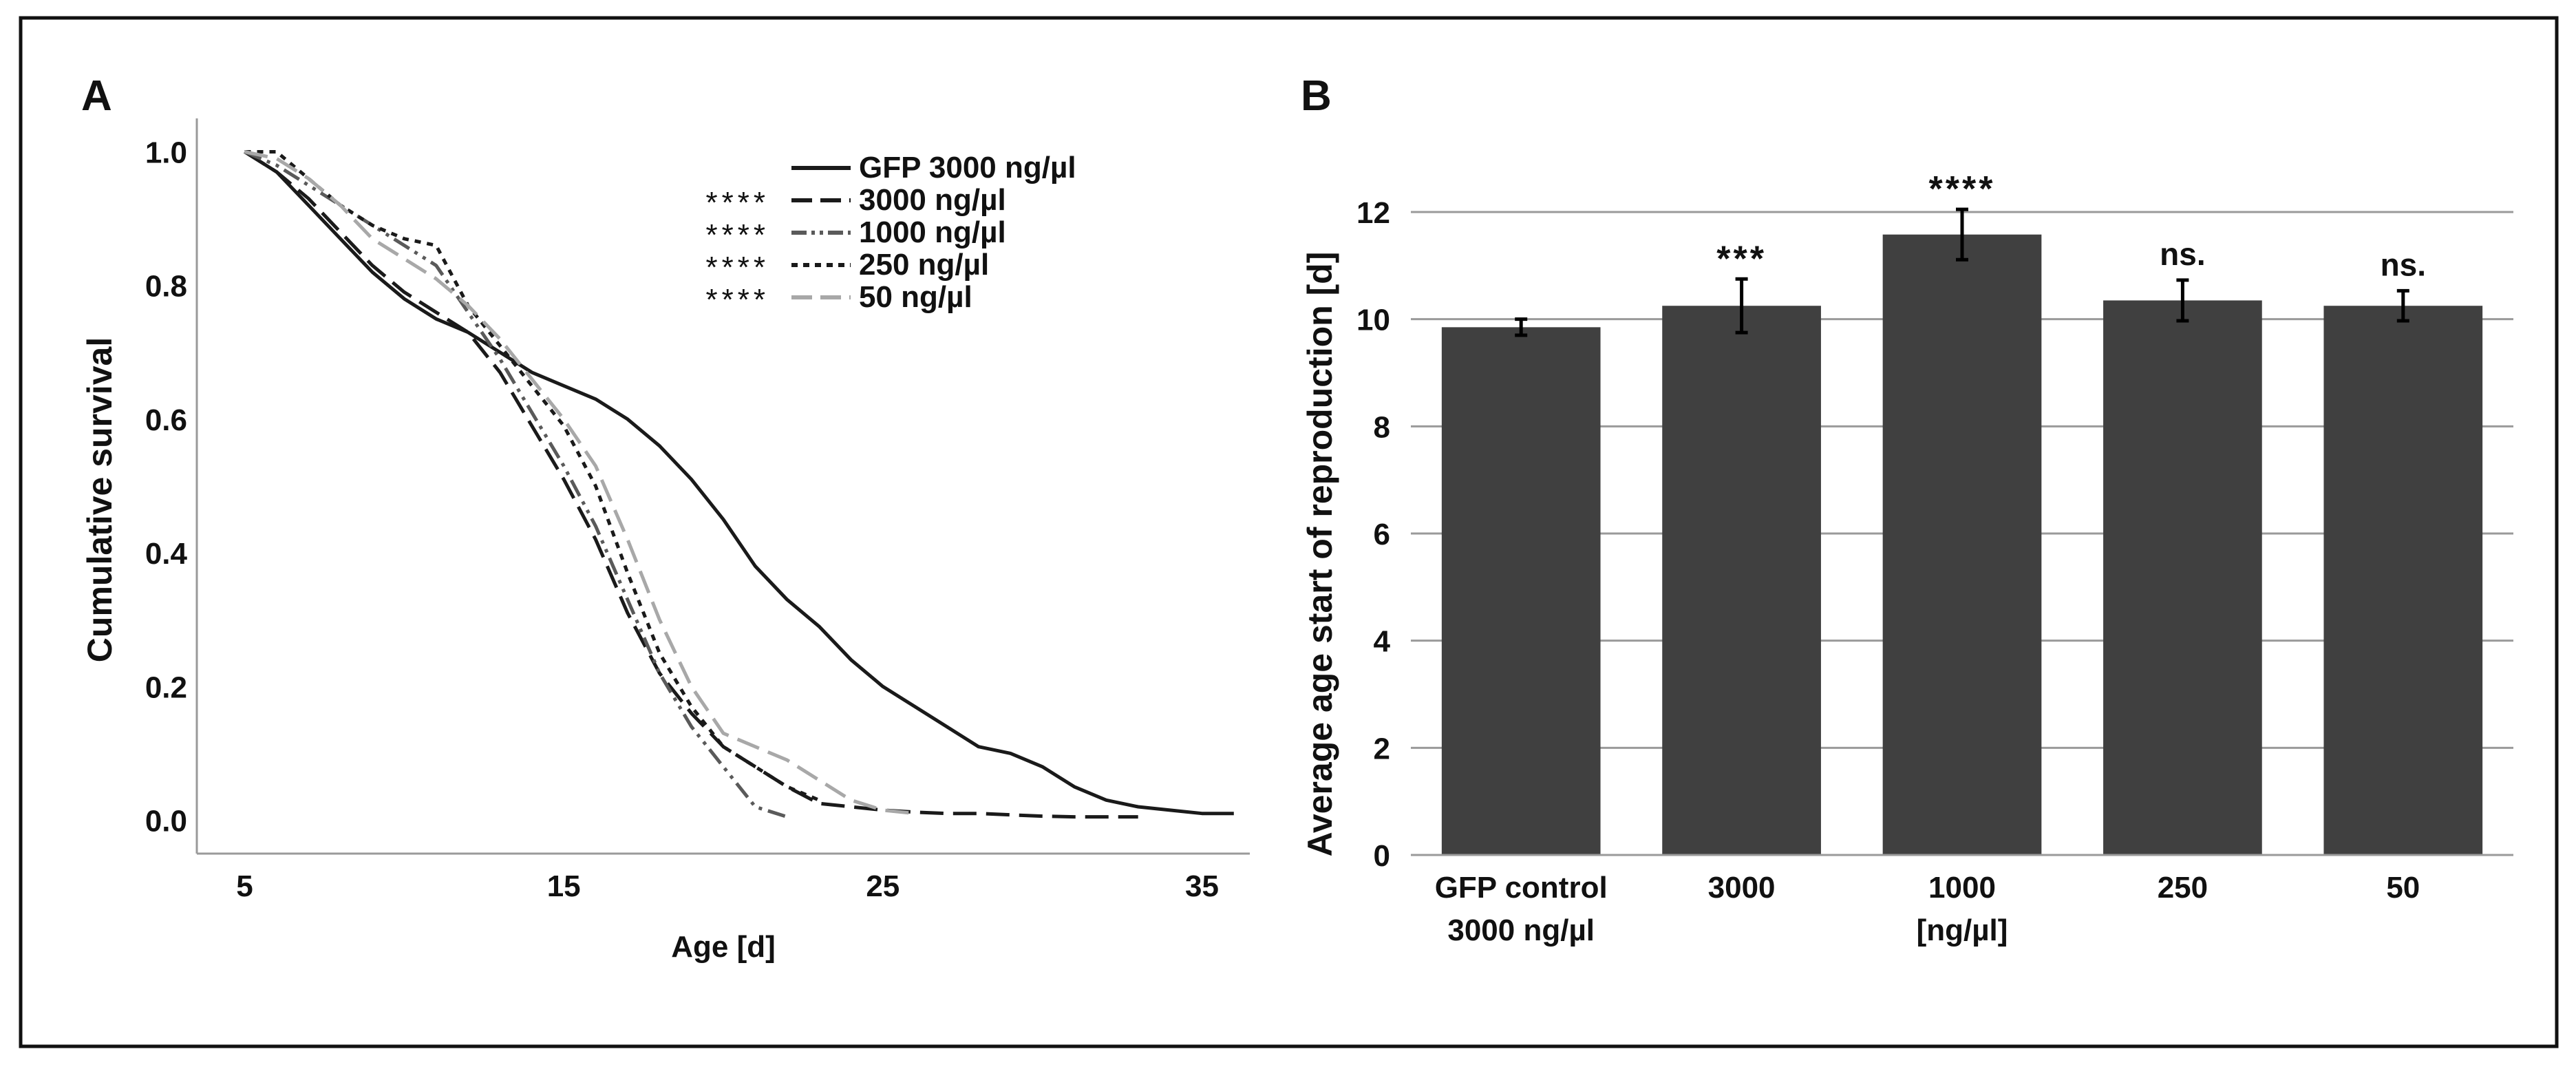 The image size is (2576, 1067). What do you see at coordinates (1382, 534) in the screenshot?
I see `panel-b-y-tick-label: 6` at bounding box center [1382, 534].